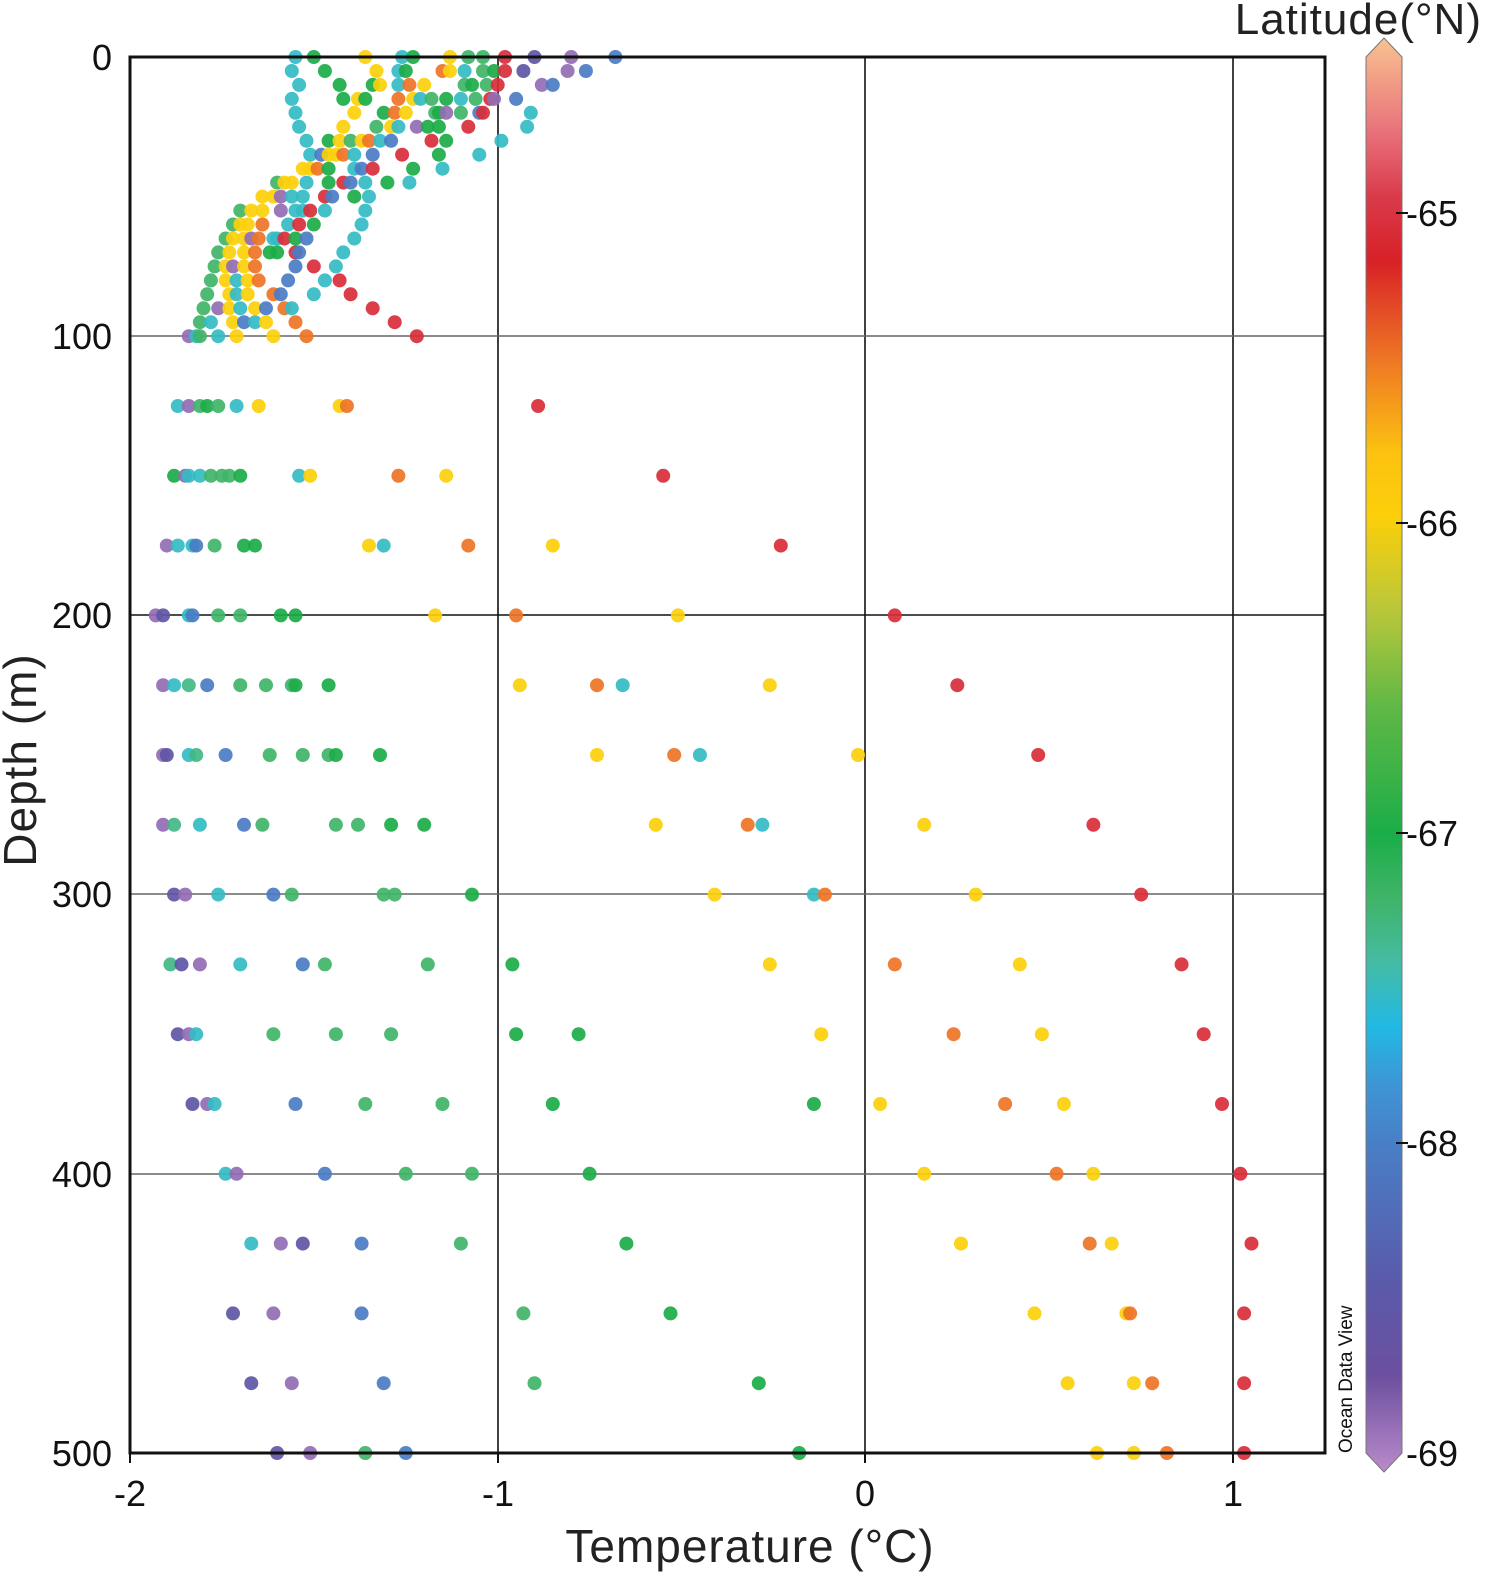 The width and height of the screenshot is (1500, 1588). Describe the element at coordinates (749, 1546) in the screenshot. I see `x-axis-title: Temperature (°C)` at that location.